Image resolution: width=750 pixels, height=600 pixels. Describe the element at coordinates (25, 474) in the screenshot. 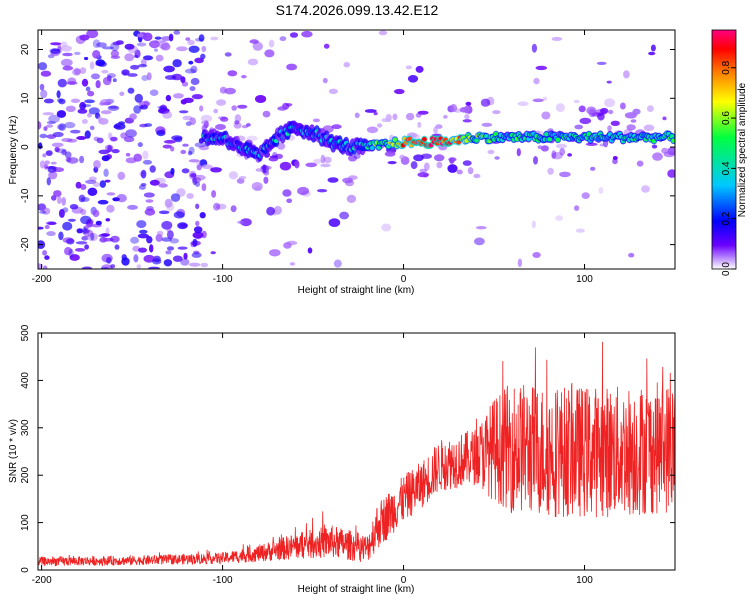

I see `y-tick-label: 200` at that location.